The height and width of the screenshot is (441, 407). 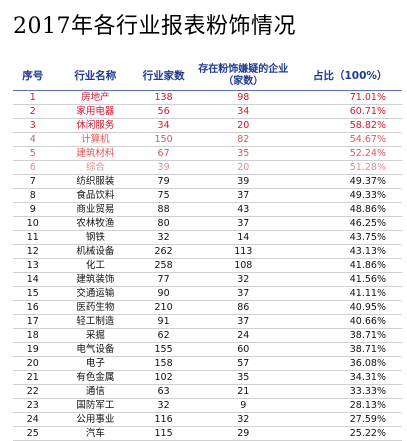 What do you see at coordinates (207, 363) in the screenshot?
I see `table-row: 20 电子 158 57 36.08%` at bounding box center [207, 363].